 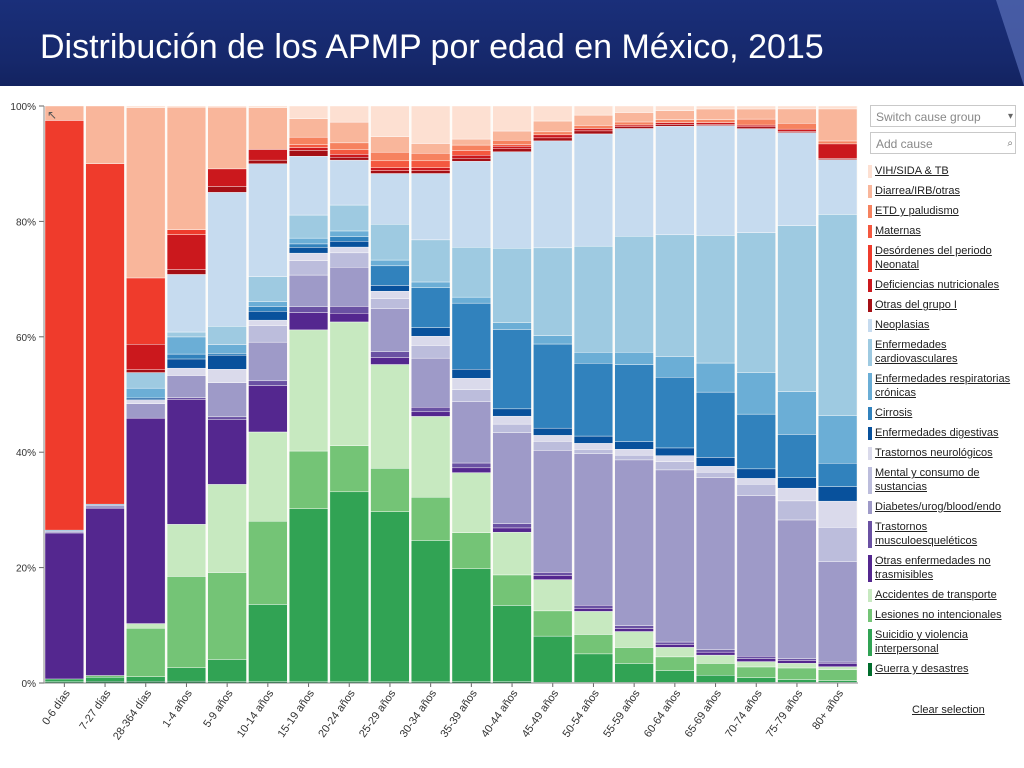 What do you see at coordinates (943, 143) in the screenshot?
I see `add-cause-input: Add cause ⌕` at bounding box center [943, 143].